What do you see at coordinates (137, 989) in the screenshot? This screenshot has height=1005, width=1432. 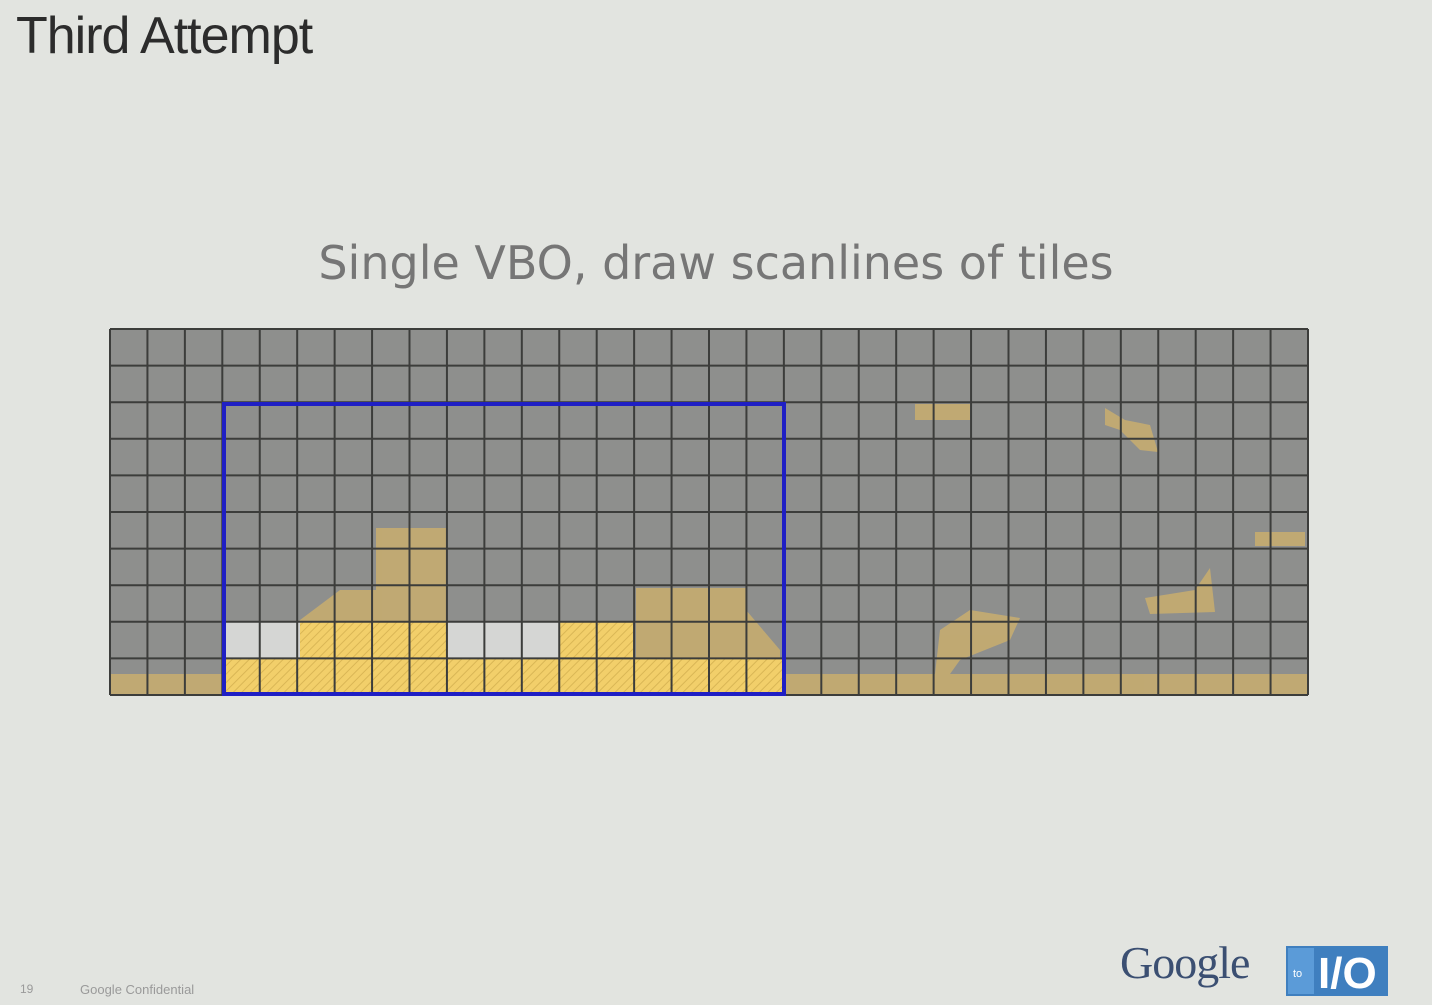 I see `confidential-label: Google Confidential` at bounding box center [137, 989].